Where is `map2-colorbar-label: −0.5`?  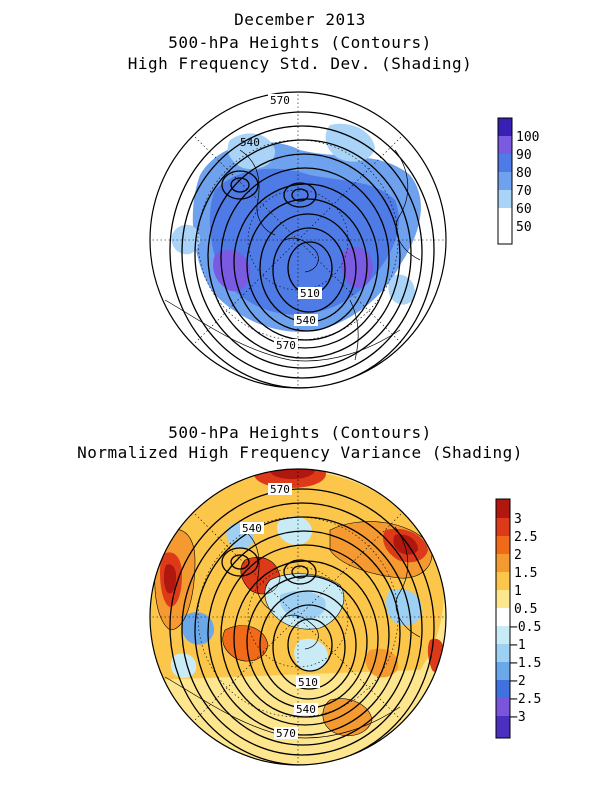
map2-colorbar-label: −0.5 is located at coordinates (525, 627).